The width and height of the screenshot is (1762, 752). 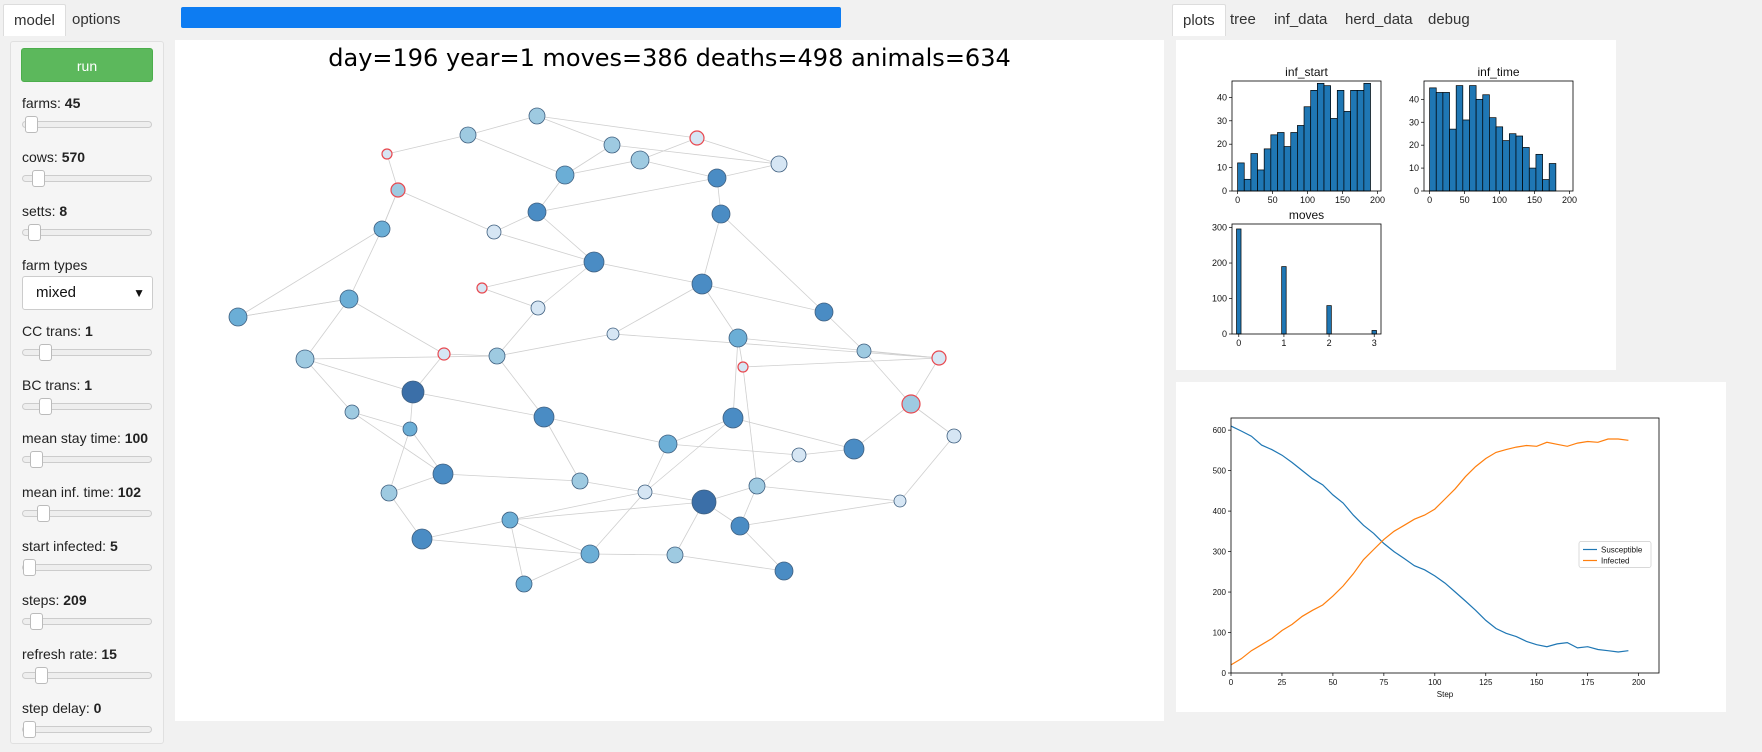 What do you see at coordinates (87, 178) in the screenshot?
I see `cows-slider` at bounding box center [87, 178].